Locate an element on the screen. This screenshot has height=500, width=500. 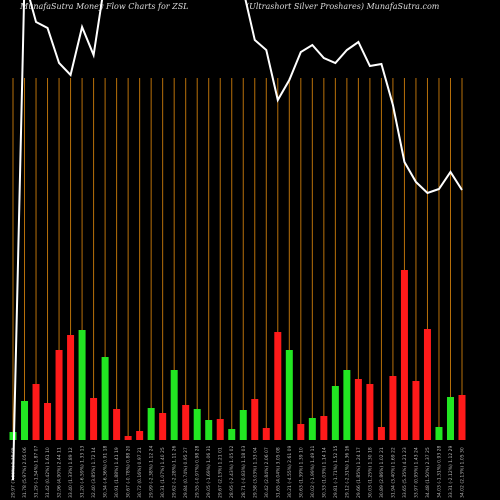
x-tick-label: 31.65 (4.04%) 3.05 08 is located at coordinates (278, 472).